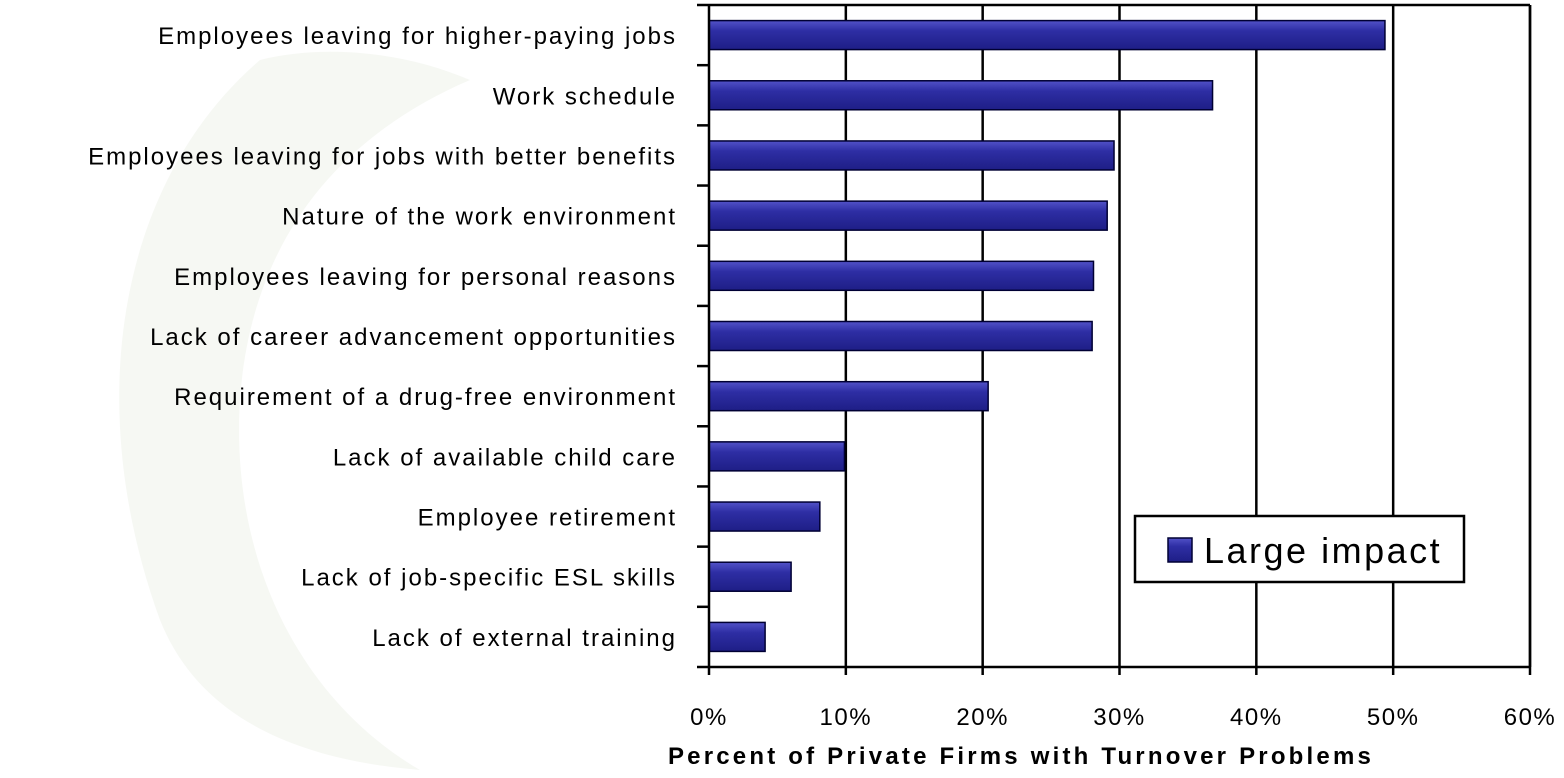 The height and width of the screenshot is (778, 1564). Describe the element at coordinates (425, 277) in the screenshot. I see `category-label: Employees leaving for personal reasons` at that location.